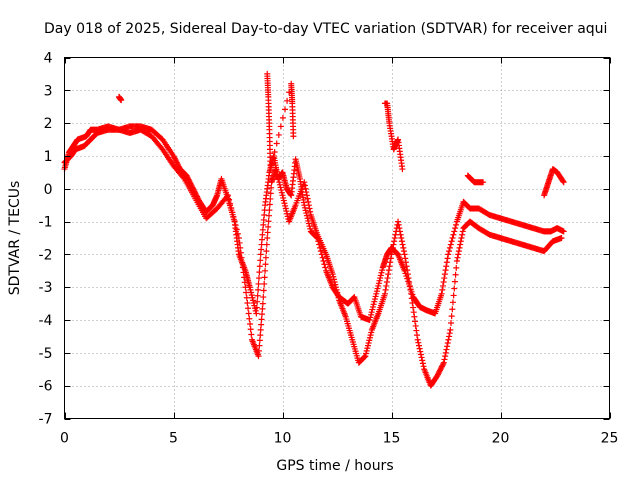 The image size is (640, 480). What do you see at coordinates (334, 466) in the screenshot?
I see `x-axis-title: GPS time / hours` at bounding box center [334, 466].